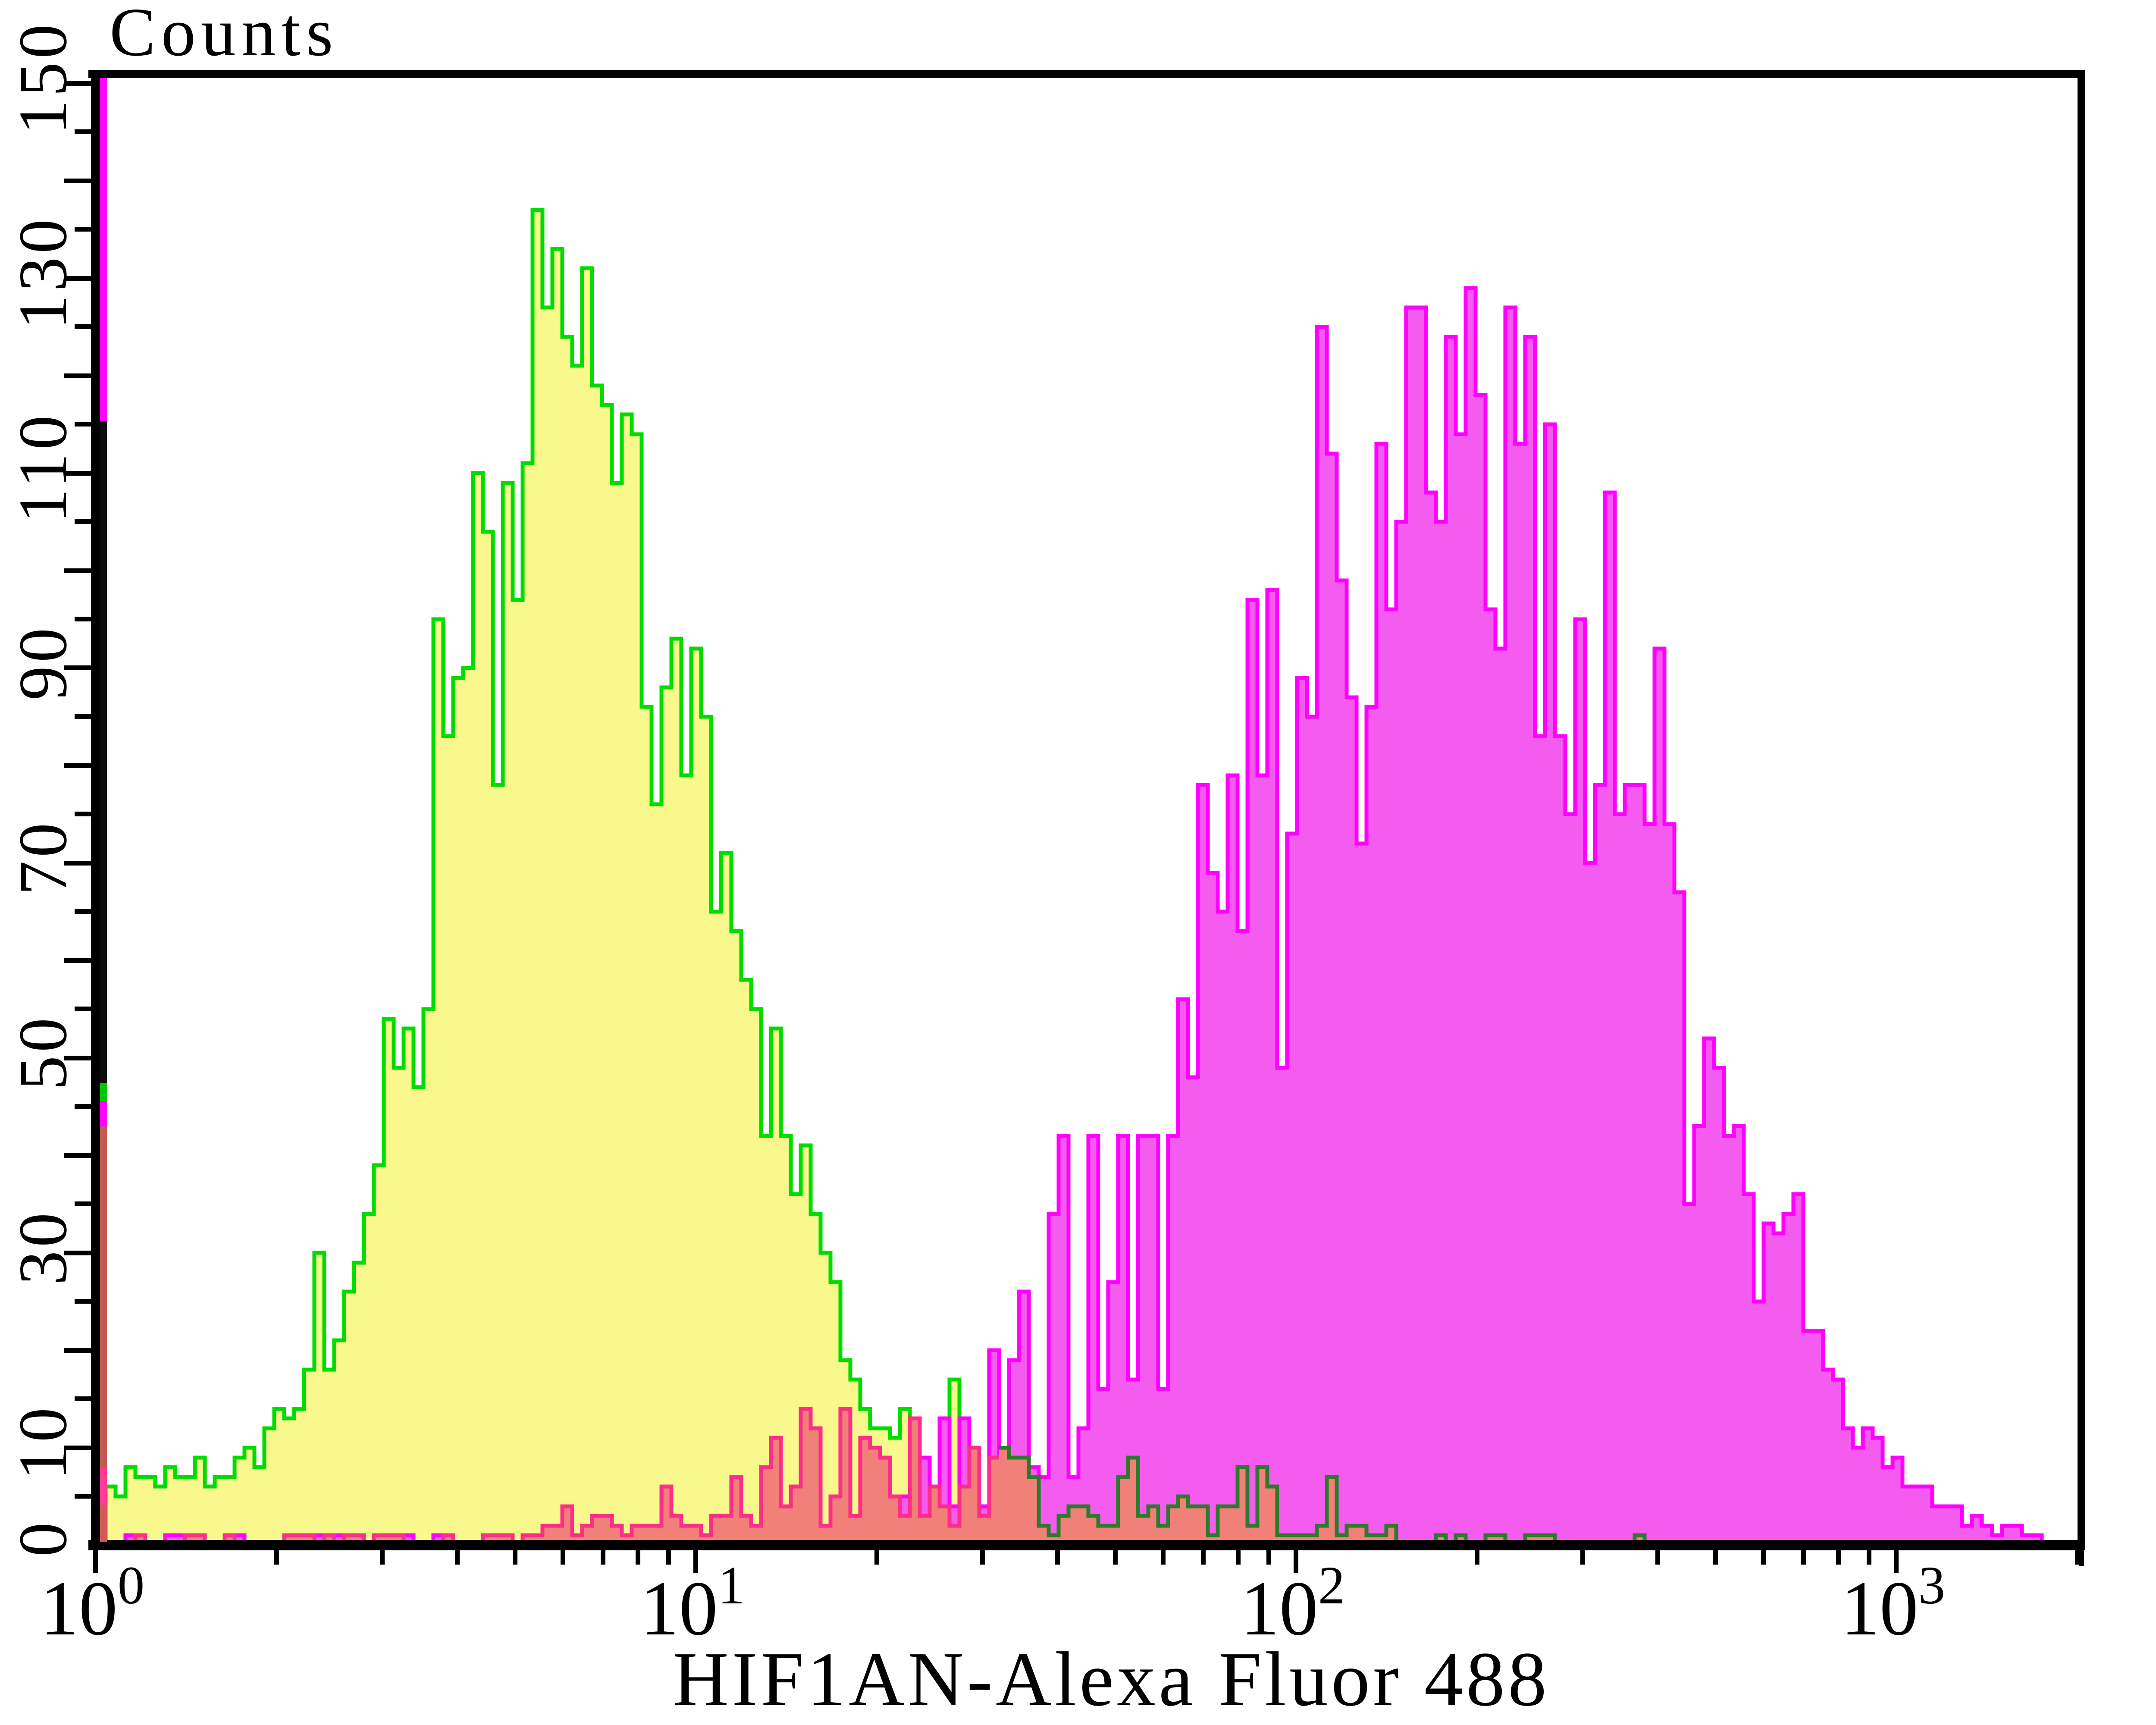  What do you see at coordinates (42, 1052) in the screenshot?
I see `svg-text: 50` at bounding box center [42, 1052].